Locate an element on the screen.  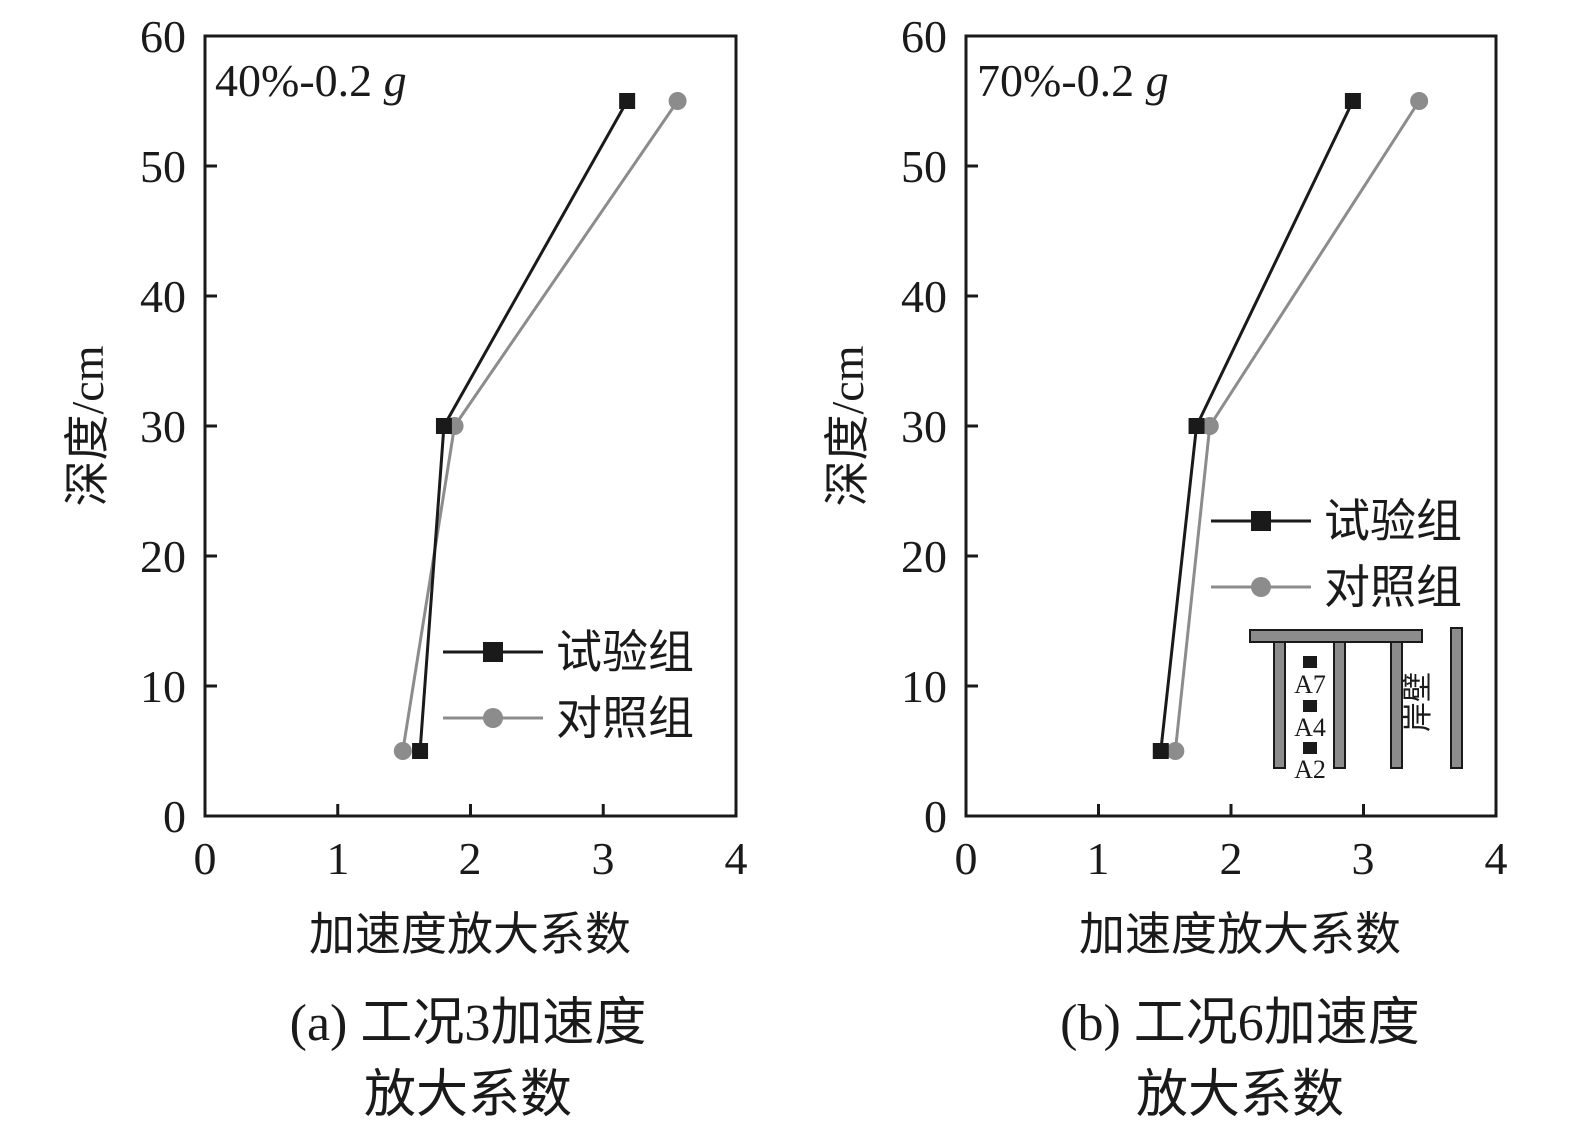
panel-a-y-tick-label: 30 is located at coordinates (163, 426).